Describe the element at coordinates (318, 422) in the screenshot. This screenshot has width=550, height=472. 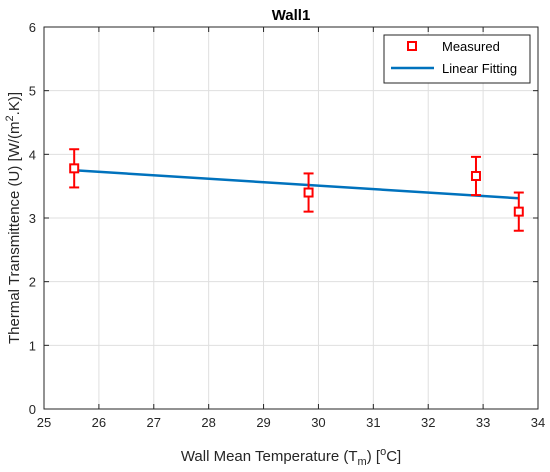
I see `x-tick-label: 30` at that location.